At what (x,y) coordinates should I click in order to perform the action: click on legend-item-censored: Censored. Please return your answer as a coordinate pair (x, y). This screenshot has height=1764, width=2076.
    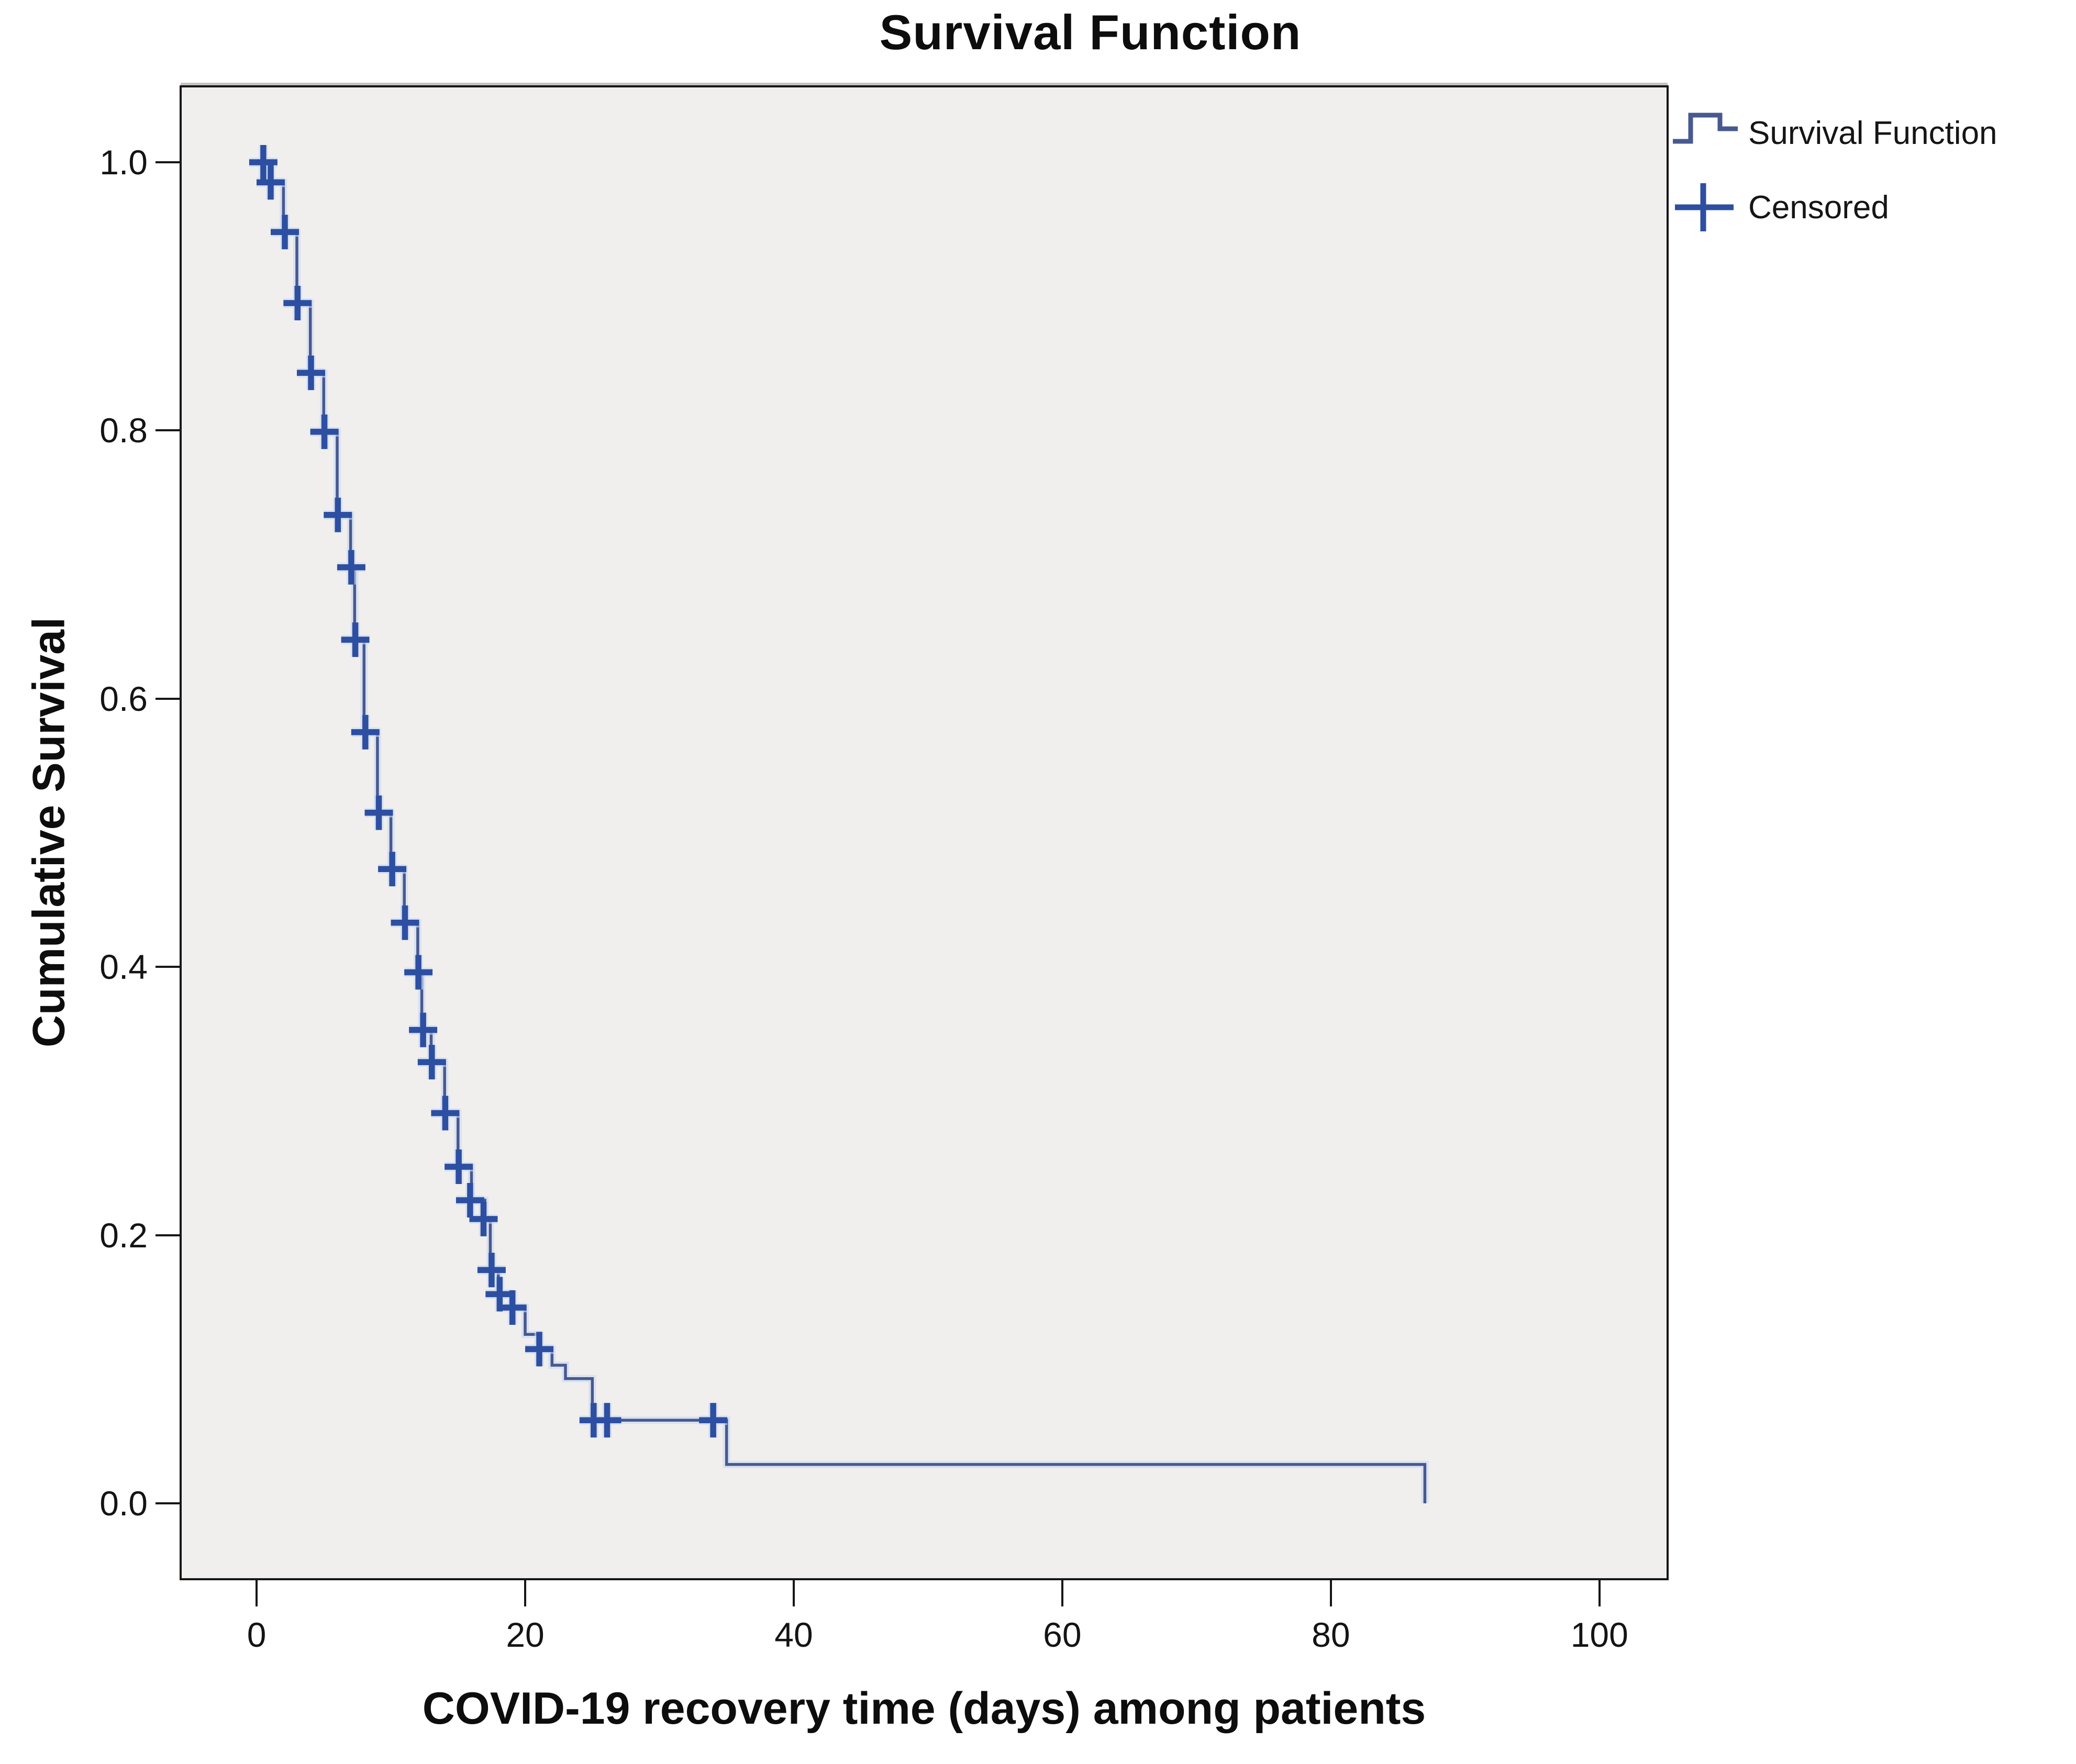
    Looking at the image, I should click on (1834, 207).